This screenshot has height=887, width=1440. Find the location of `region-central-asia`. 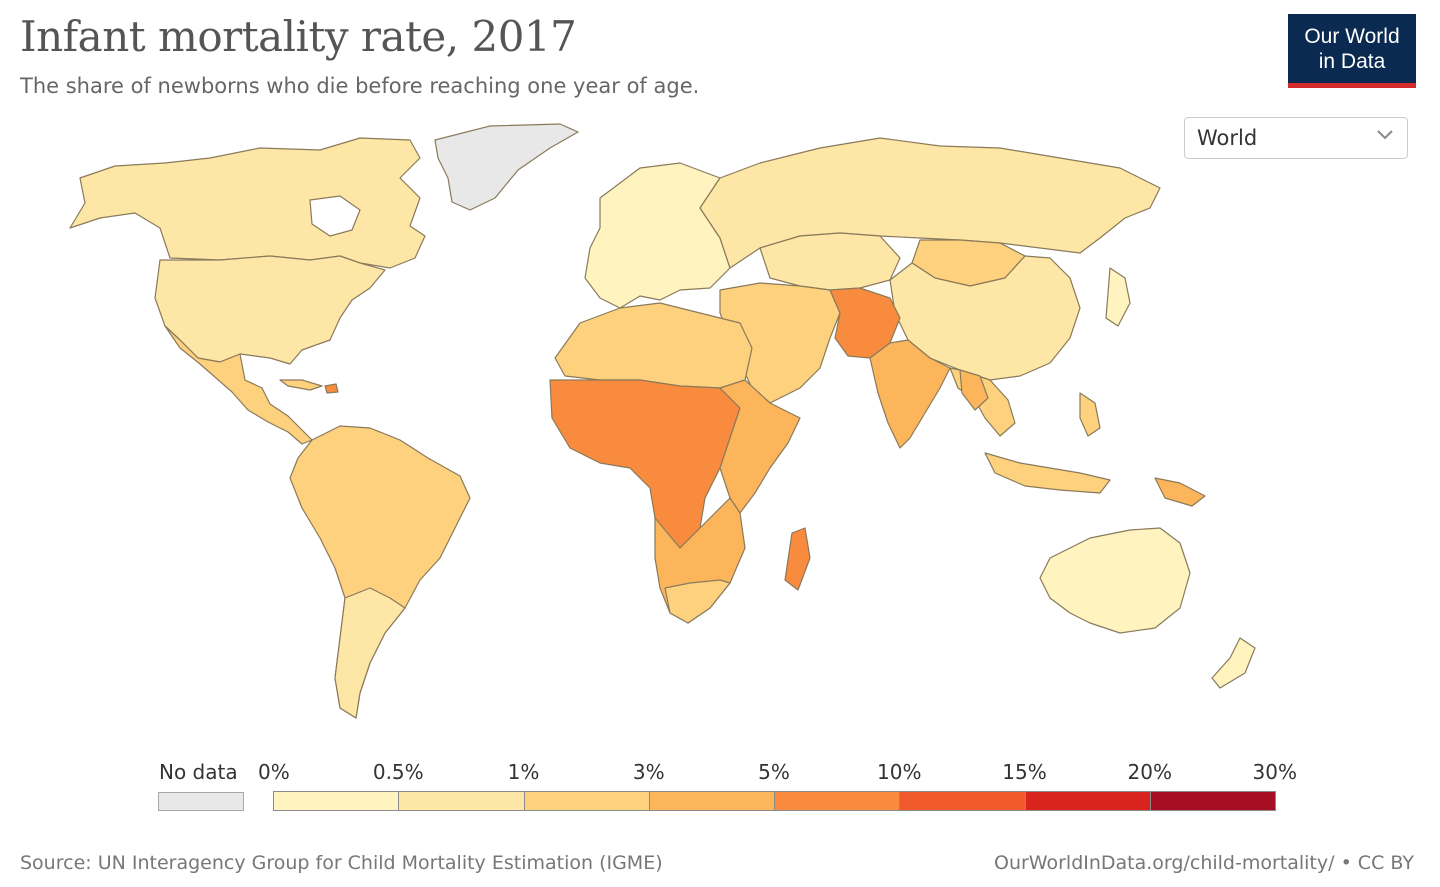

region-central-asia is located at coordinates (830, 261).